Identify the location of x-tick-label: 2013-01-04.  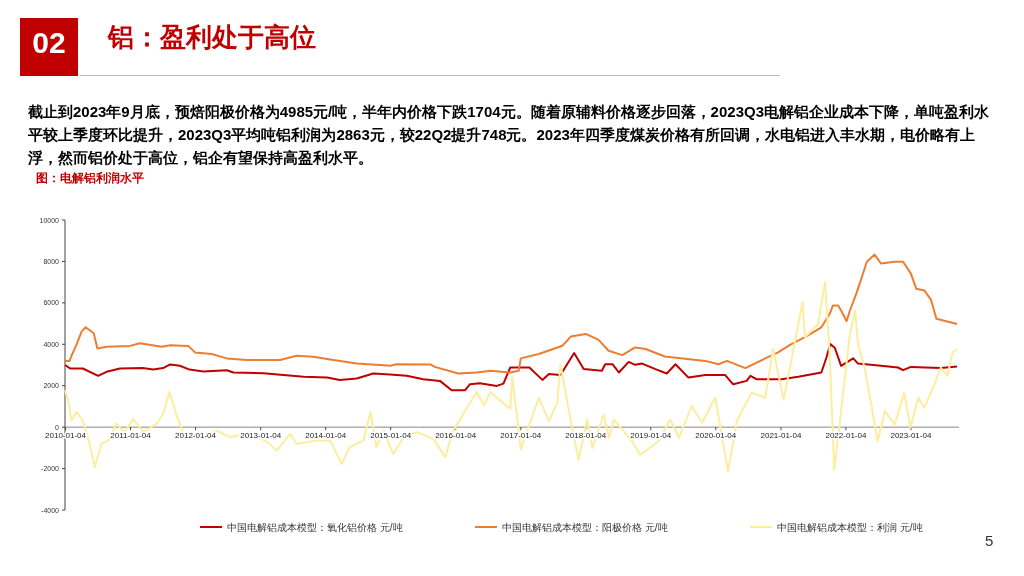
(261, 436).